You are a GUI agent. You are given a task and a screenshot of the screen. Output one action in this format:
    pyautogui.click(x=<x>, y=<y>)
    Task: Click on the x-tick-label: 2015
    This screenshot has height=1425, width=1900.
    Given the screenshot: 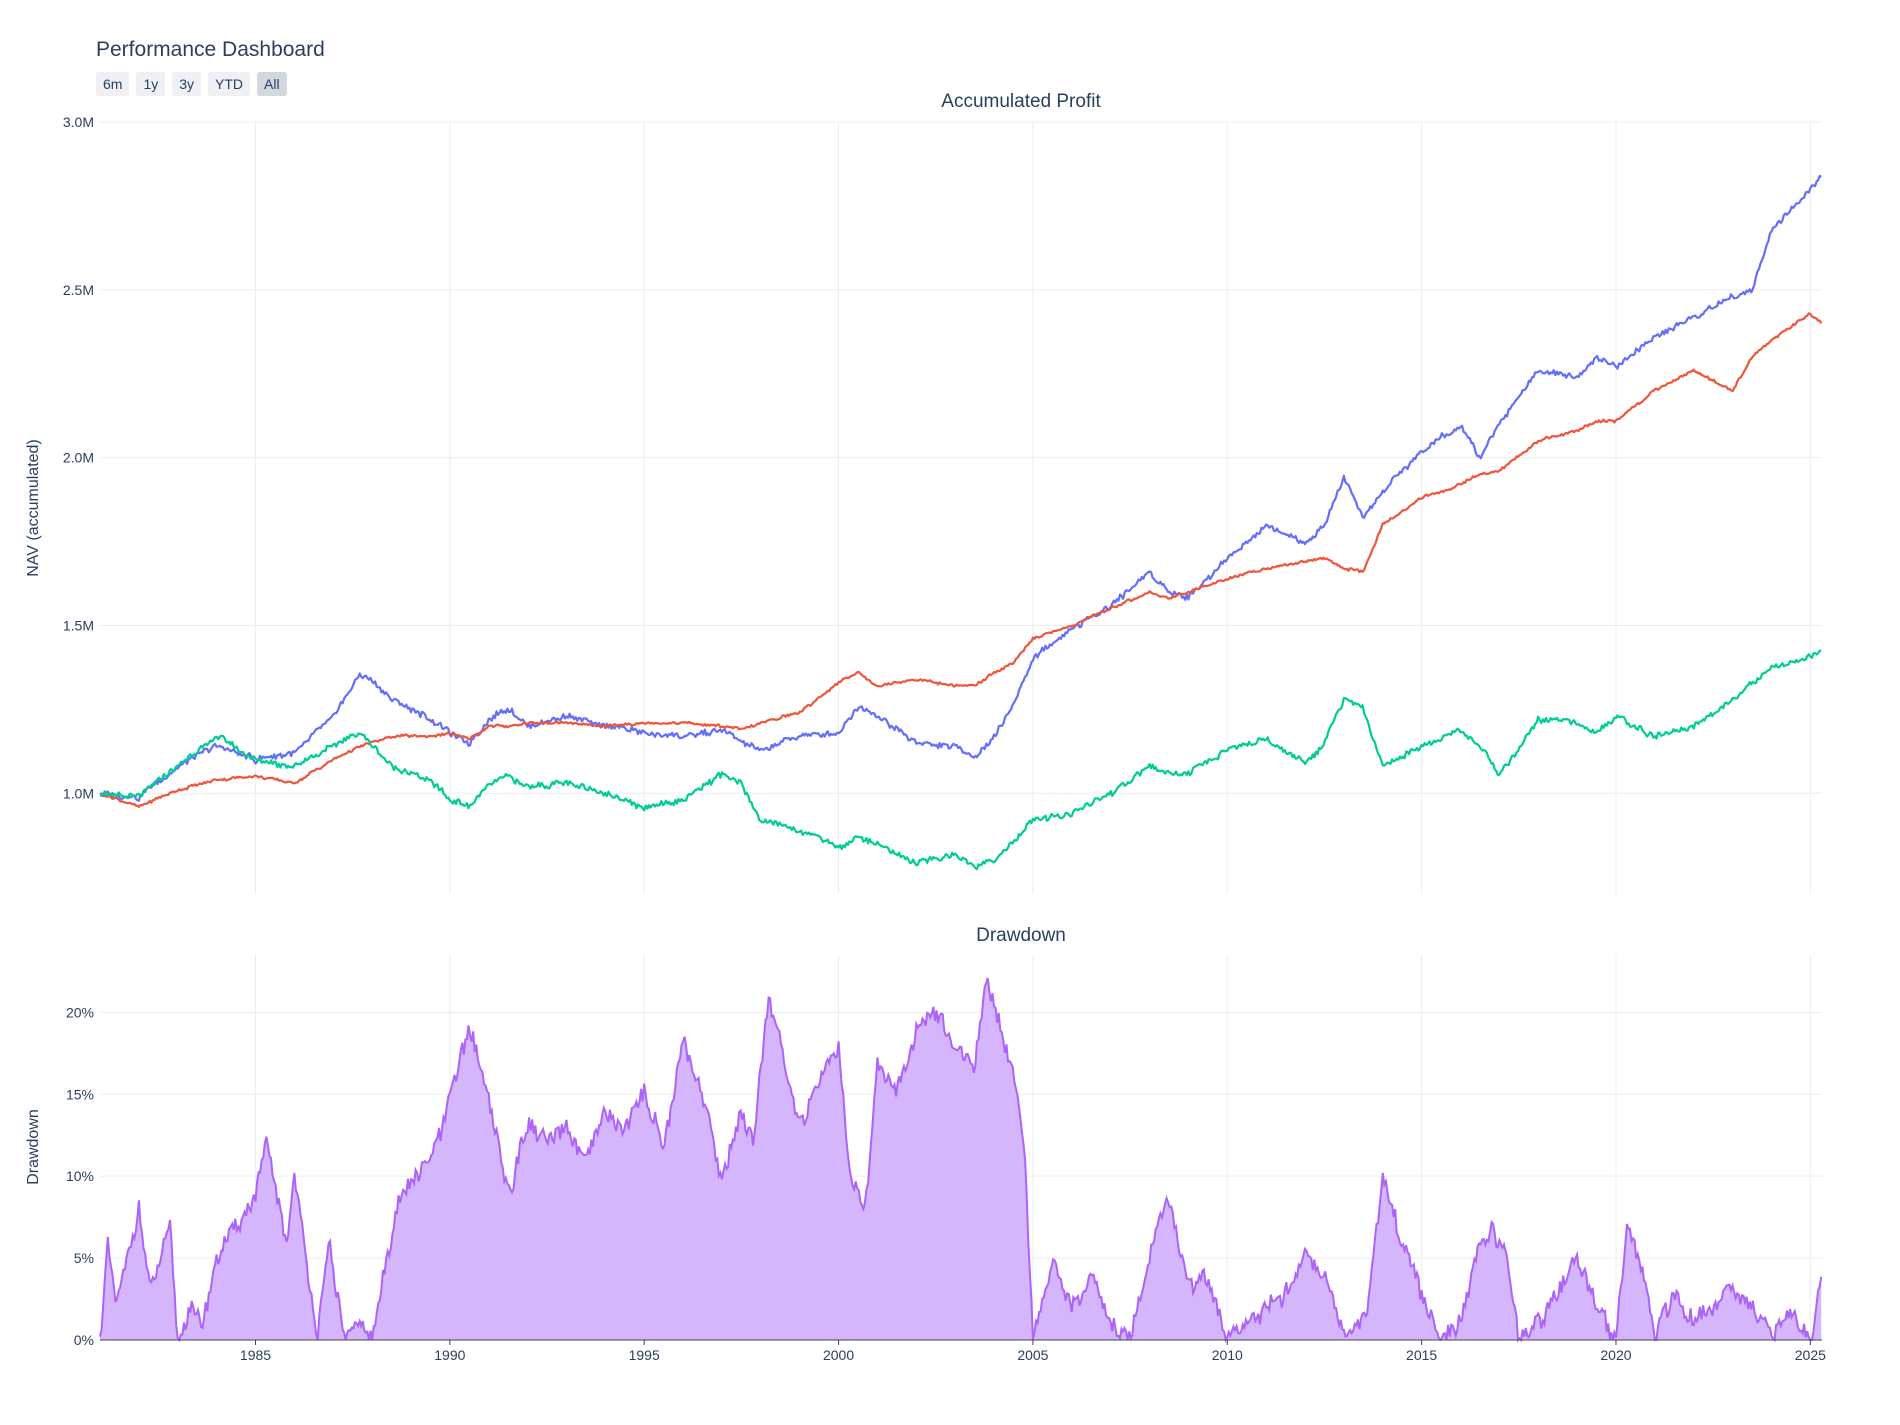 What is the action you would take?
    pyautogui.click(x=1421, y=1355)
    